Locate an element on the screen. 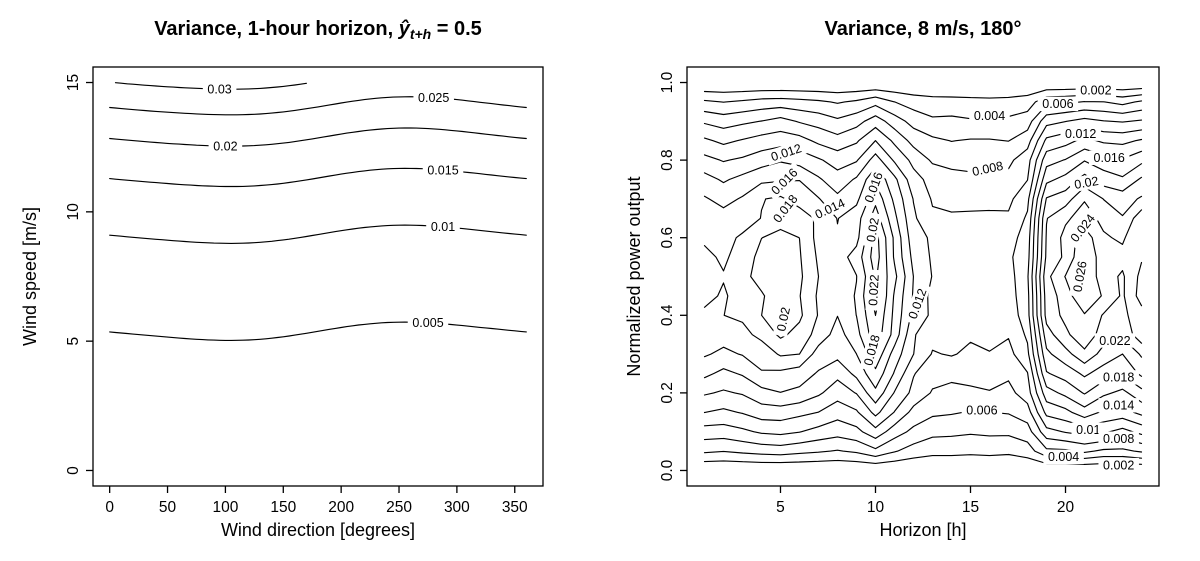 The width and height of the screenshot is (1200, 561). x-tick-label: 350 is located at coordinates (515, 507).